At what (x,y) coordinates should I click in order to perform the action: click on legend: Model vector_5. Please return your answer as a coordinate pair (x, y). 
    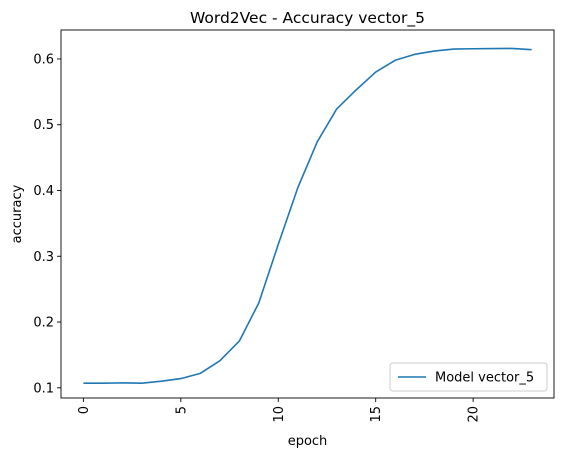
    Looking at the image, I should click on (468, 377).